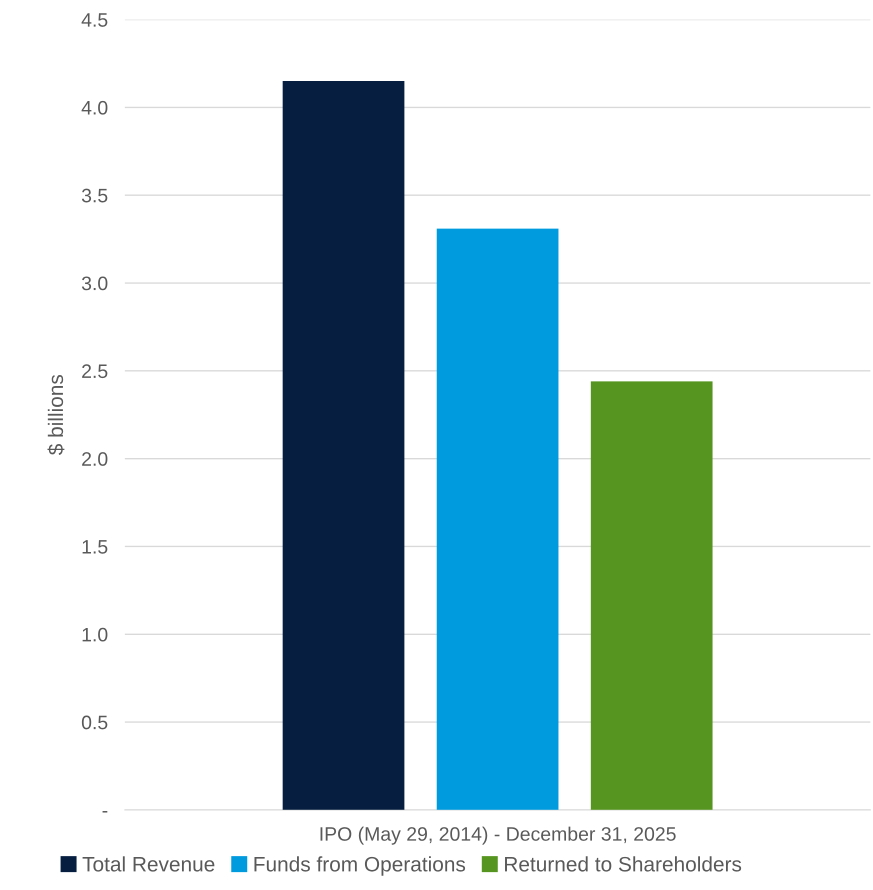 The image size is (873, 890). What do you see at coordinates (95, 459) in the screenshot?
I see `y-tick-label: 2.0` at bounding box center [95, 459].